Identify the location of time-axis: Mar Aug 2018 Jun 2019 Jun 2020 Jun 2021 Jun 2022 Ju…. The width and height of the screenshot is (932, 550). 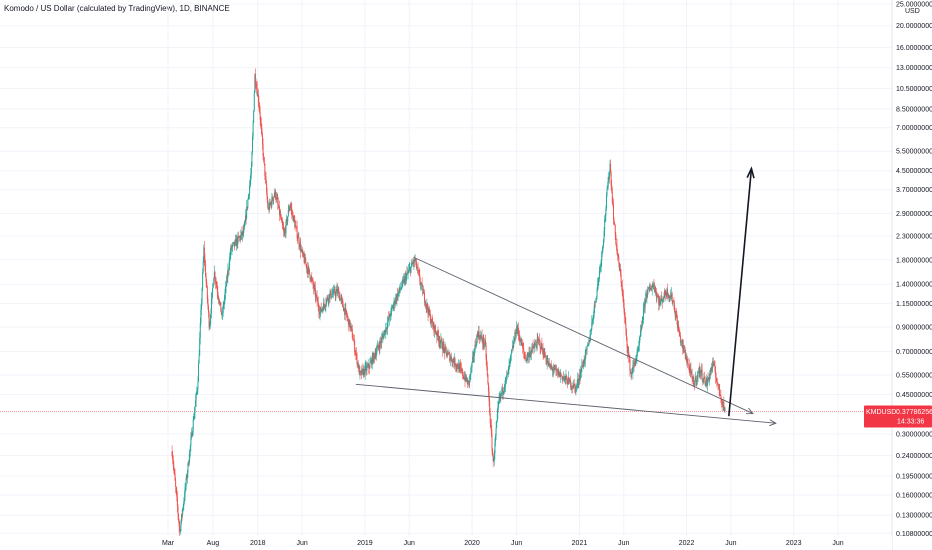
(446, 543).